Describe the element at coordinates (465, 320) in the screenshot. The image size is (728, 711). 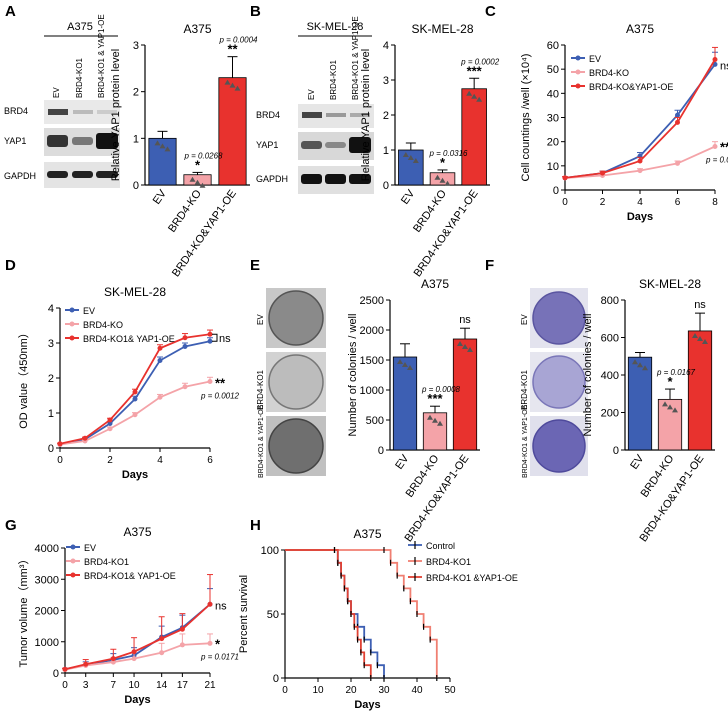
I see `E_bar-ns-1: ns` at that location.